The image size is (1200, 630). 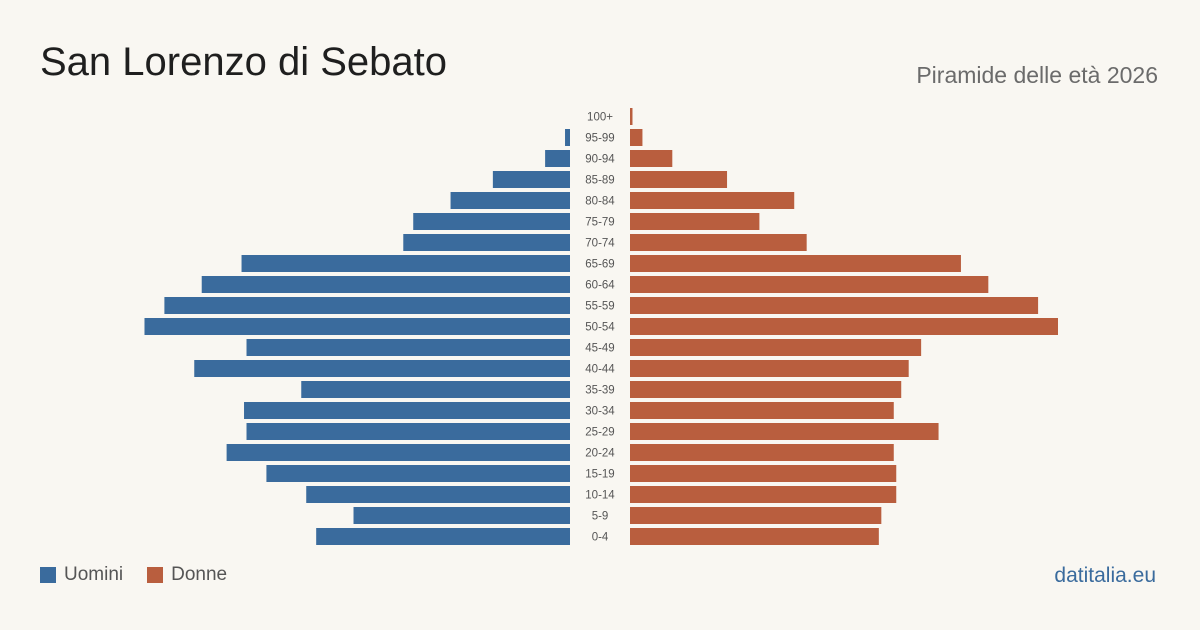 I want to click on age-label-50-54: 50-54, so click(x=600, y=328).